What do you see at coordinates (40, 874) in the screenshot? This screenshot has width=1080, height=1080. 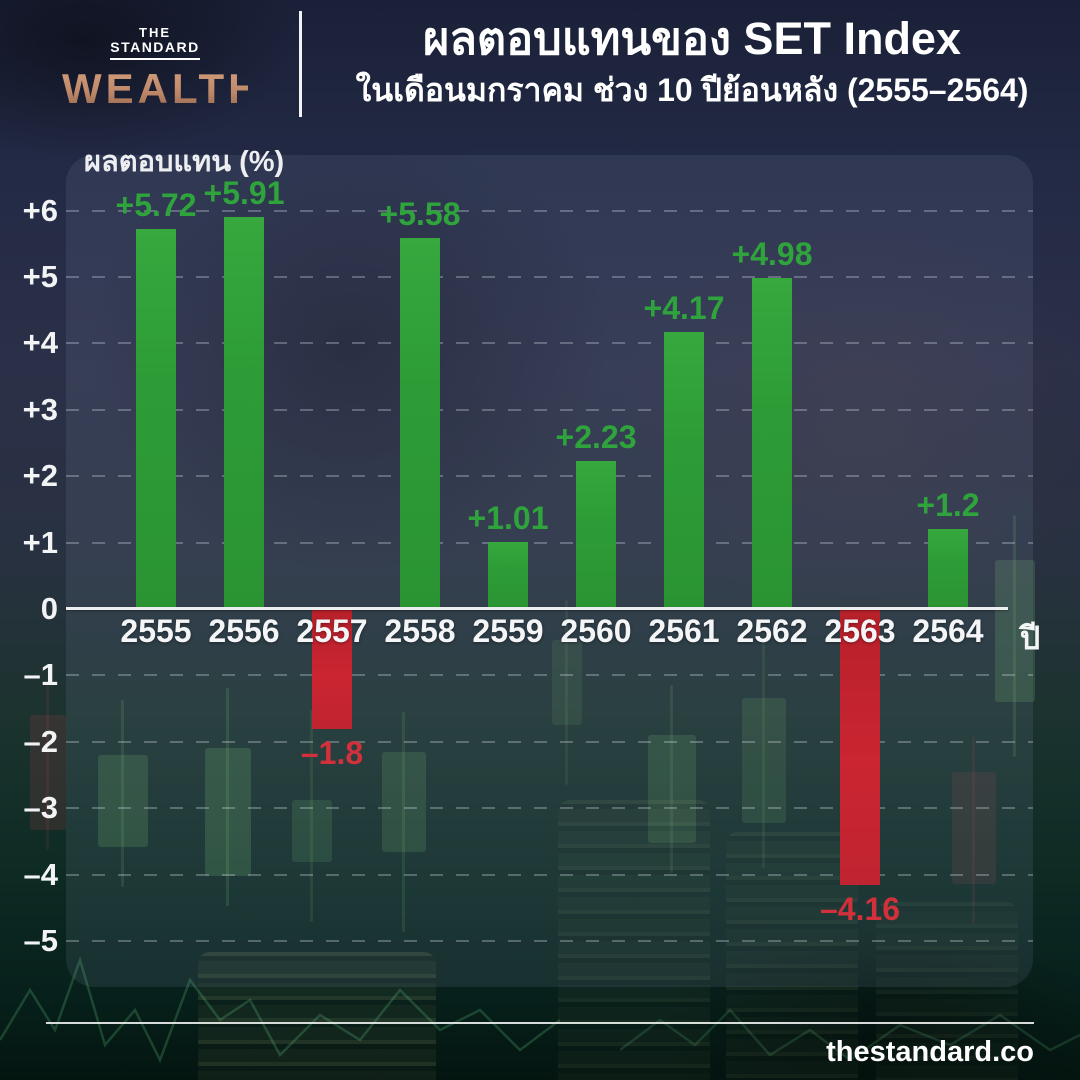 I see `y-tick-label-–4: –4` at bounding box center [40, 874].